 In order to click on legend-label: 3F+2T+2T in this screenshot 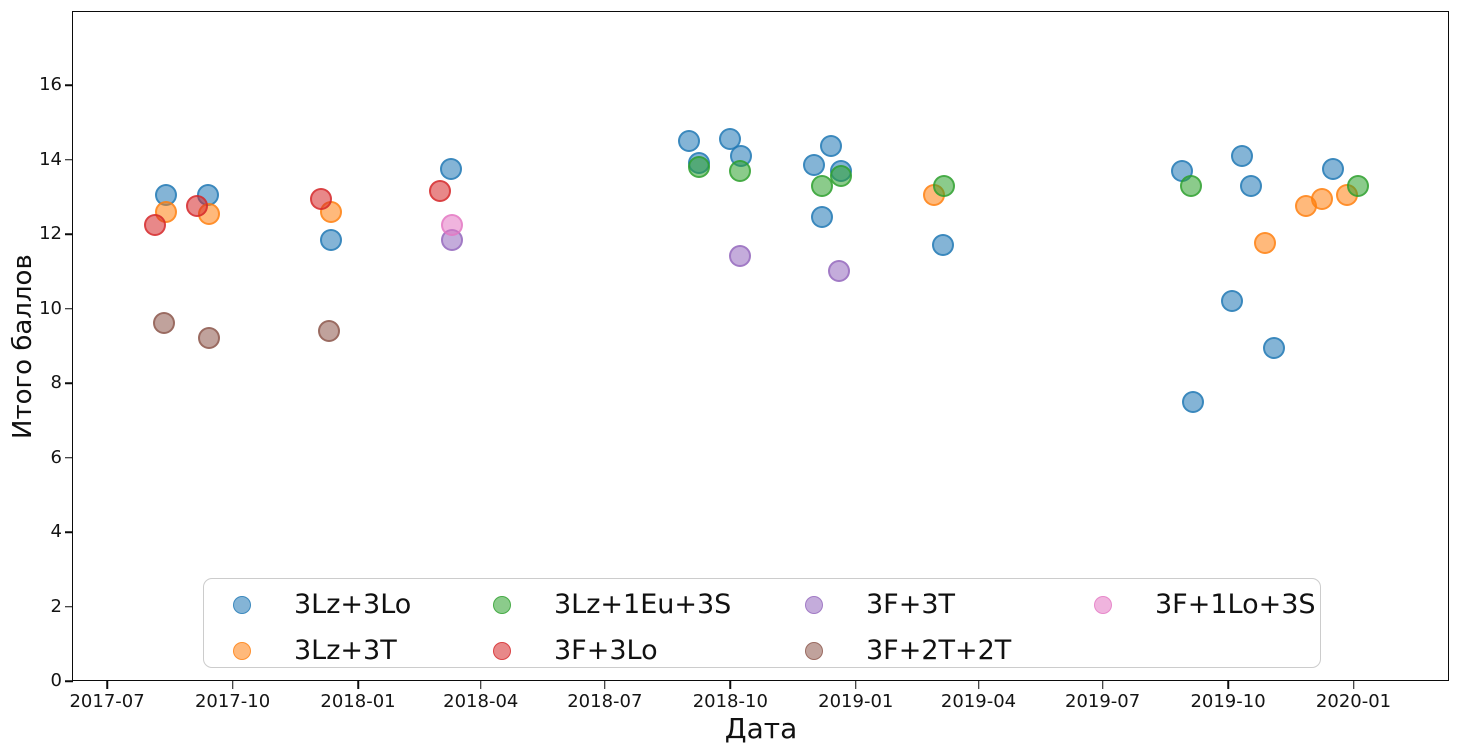, I will do `click(939, 650)`.